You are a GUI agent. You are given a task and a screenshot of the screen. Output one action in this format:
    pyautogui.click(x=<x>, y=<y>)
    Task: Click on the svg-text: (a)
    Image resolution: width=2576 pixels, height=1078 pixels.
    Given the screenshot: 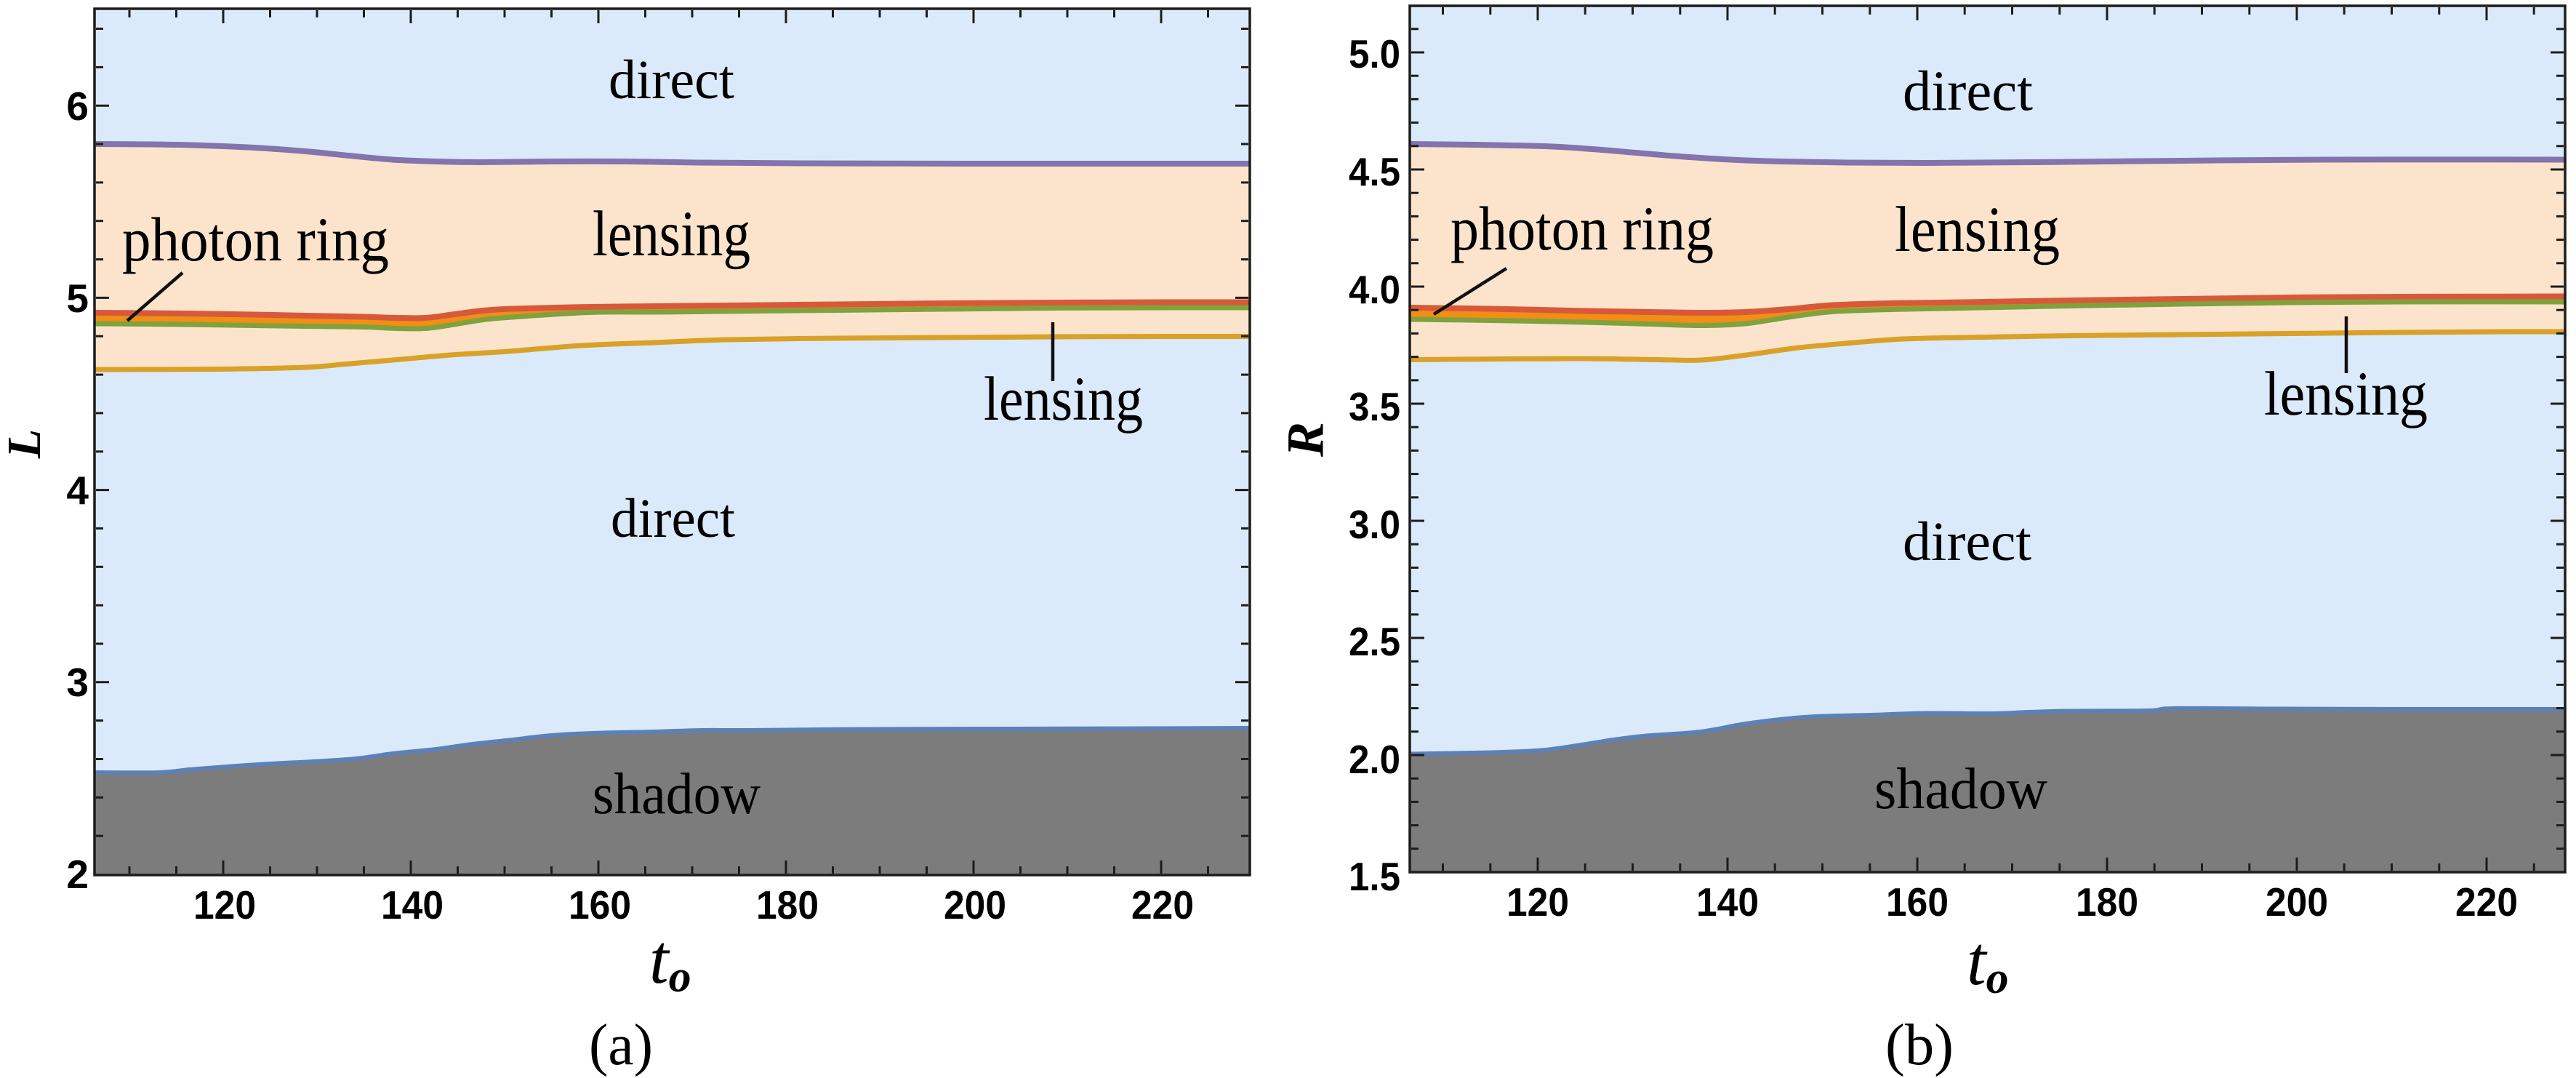 What is the action you would take?
    pyautogui.click(x=621, y=1045)
    